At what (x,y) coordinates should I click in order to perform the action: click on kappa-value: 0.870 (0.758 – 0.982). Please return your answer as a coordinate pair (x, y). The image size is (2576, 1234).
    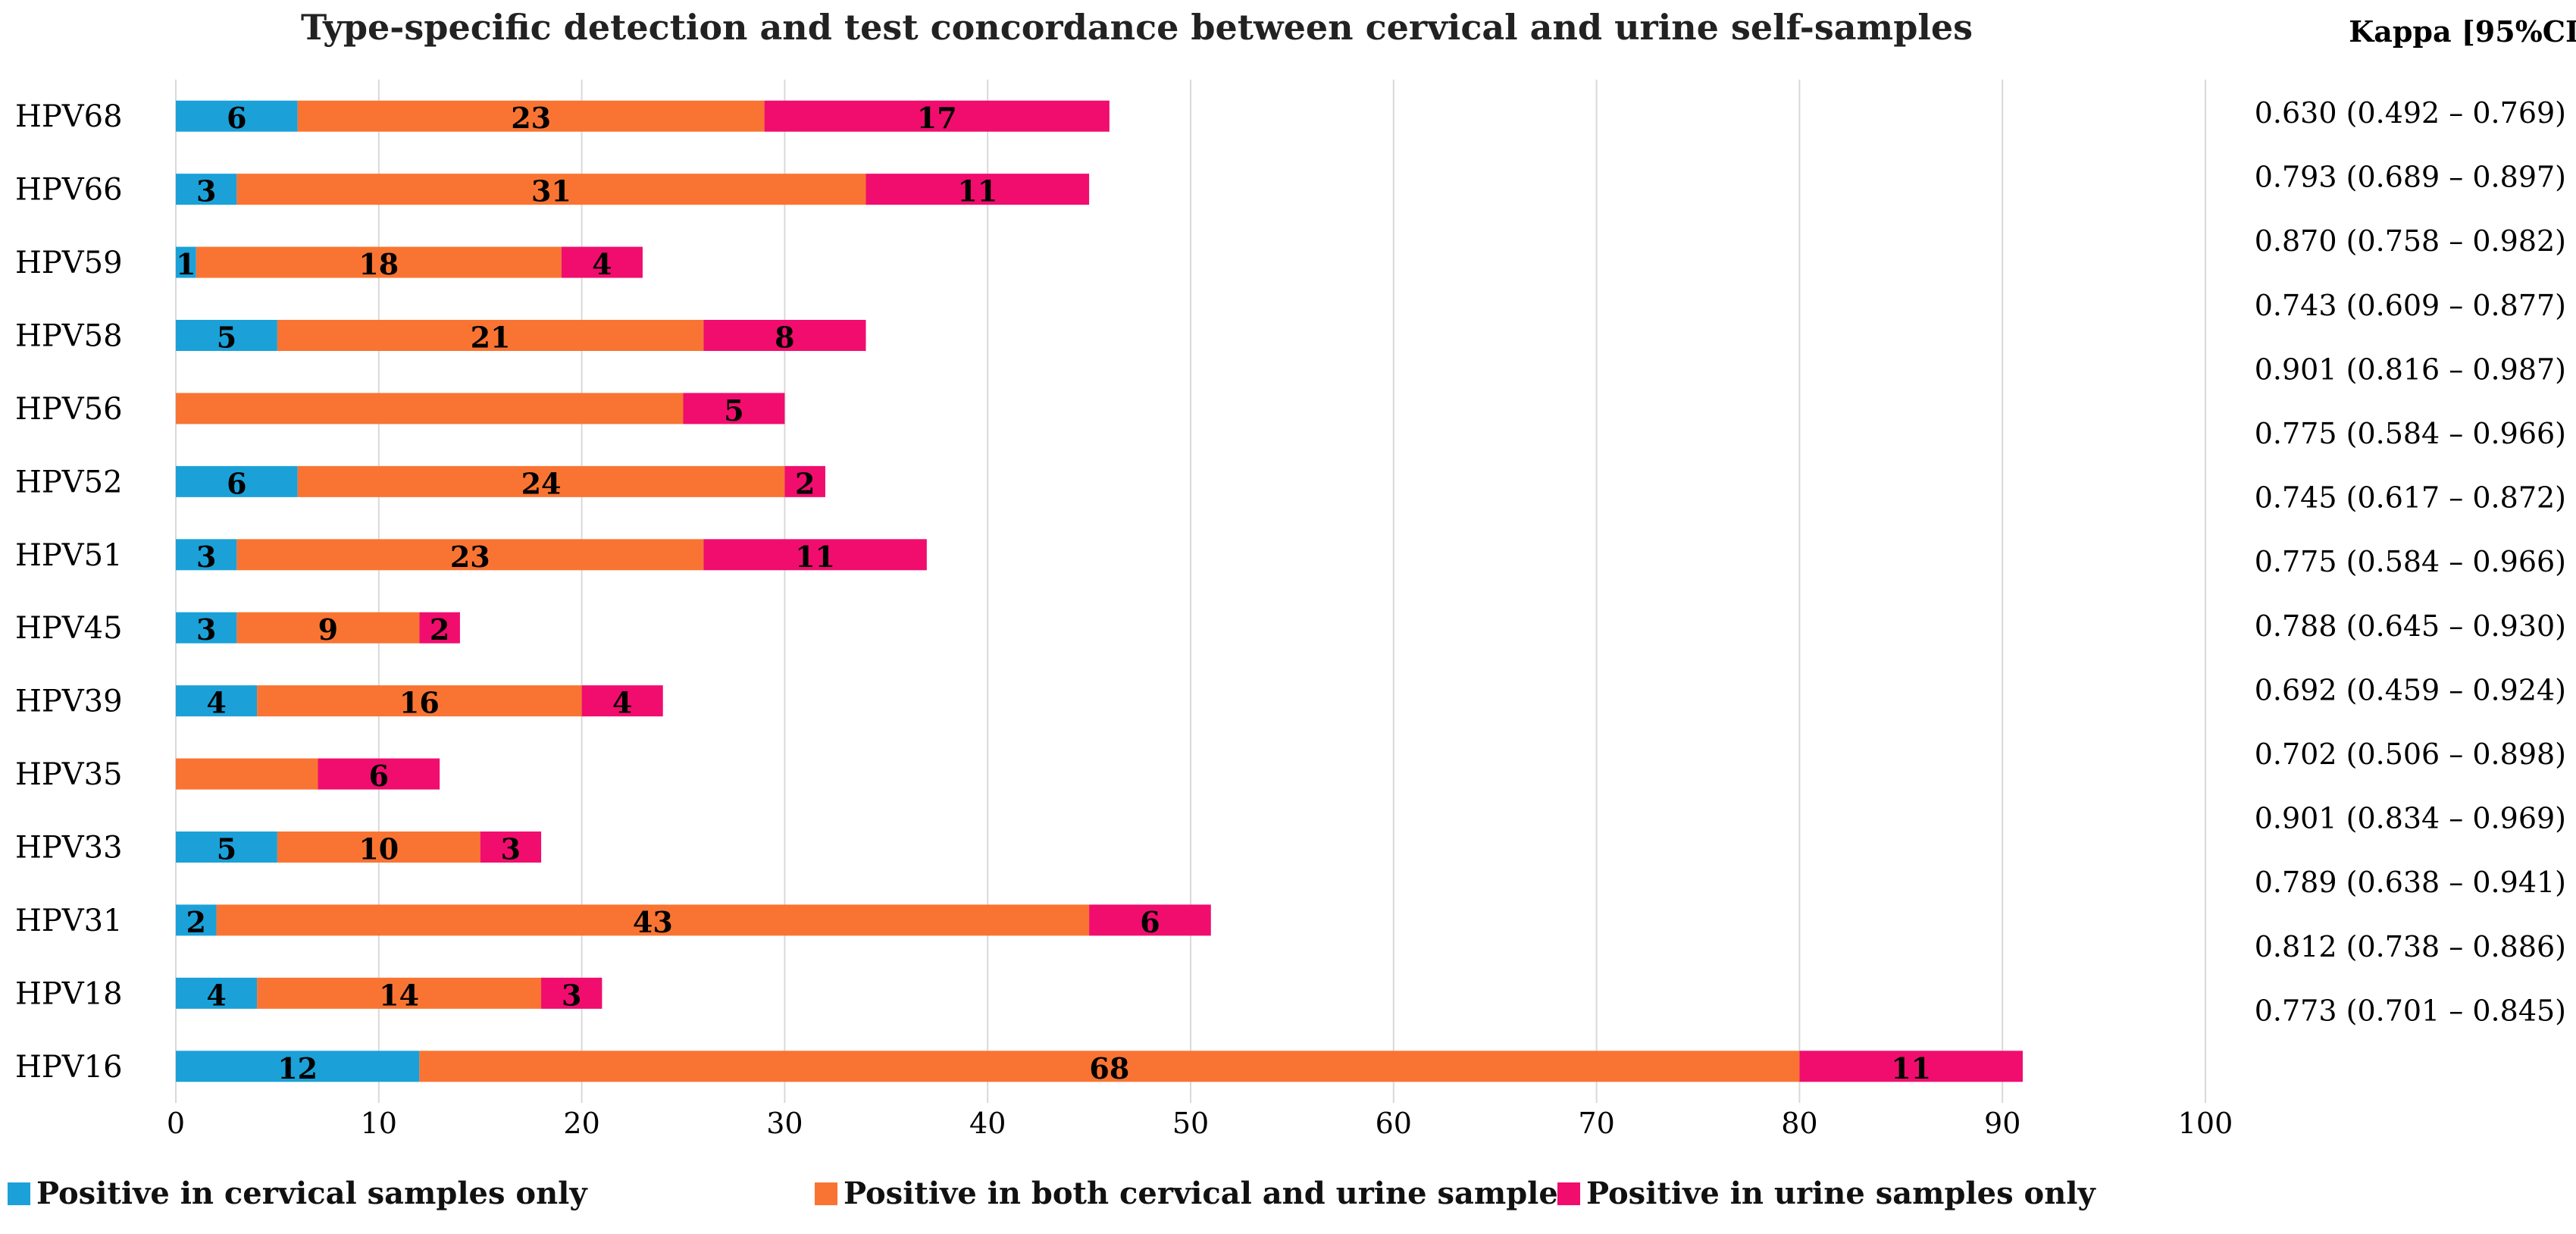
    Looking at the image, I should click on (2411, 241).